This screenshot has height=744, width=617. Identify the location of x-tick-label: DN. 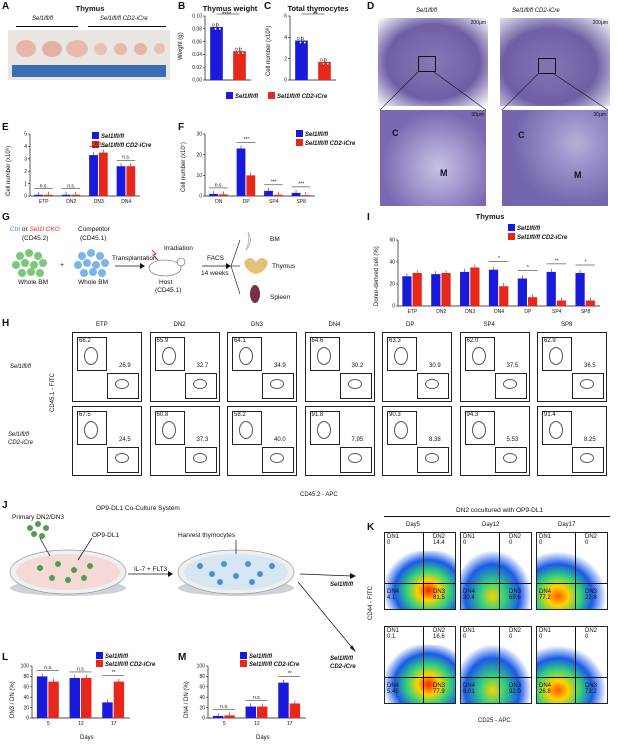
(219, 202).